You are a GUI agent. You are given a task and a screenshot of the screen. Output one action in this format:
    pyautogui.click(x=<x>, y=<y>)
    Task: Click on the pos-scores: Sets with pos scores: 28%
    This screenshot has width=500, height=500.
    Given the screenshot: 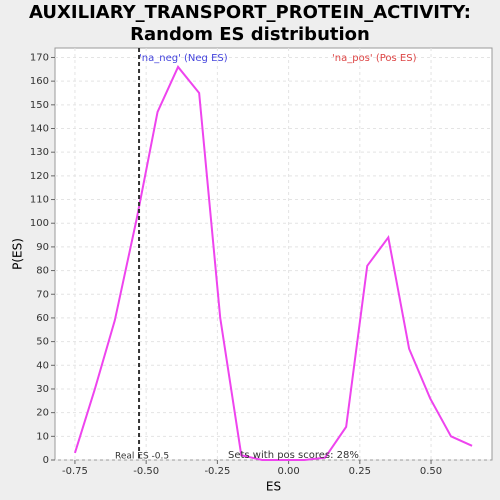 What is the action you would take?
    pyautogui.click(x=293, y=455)
    